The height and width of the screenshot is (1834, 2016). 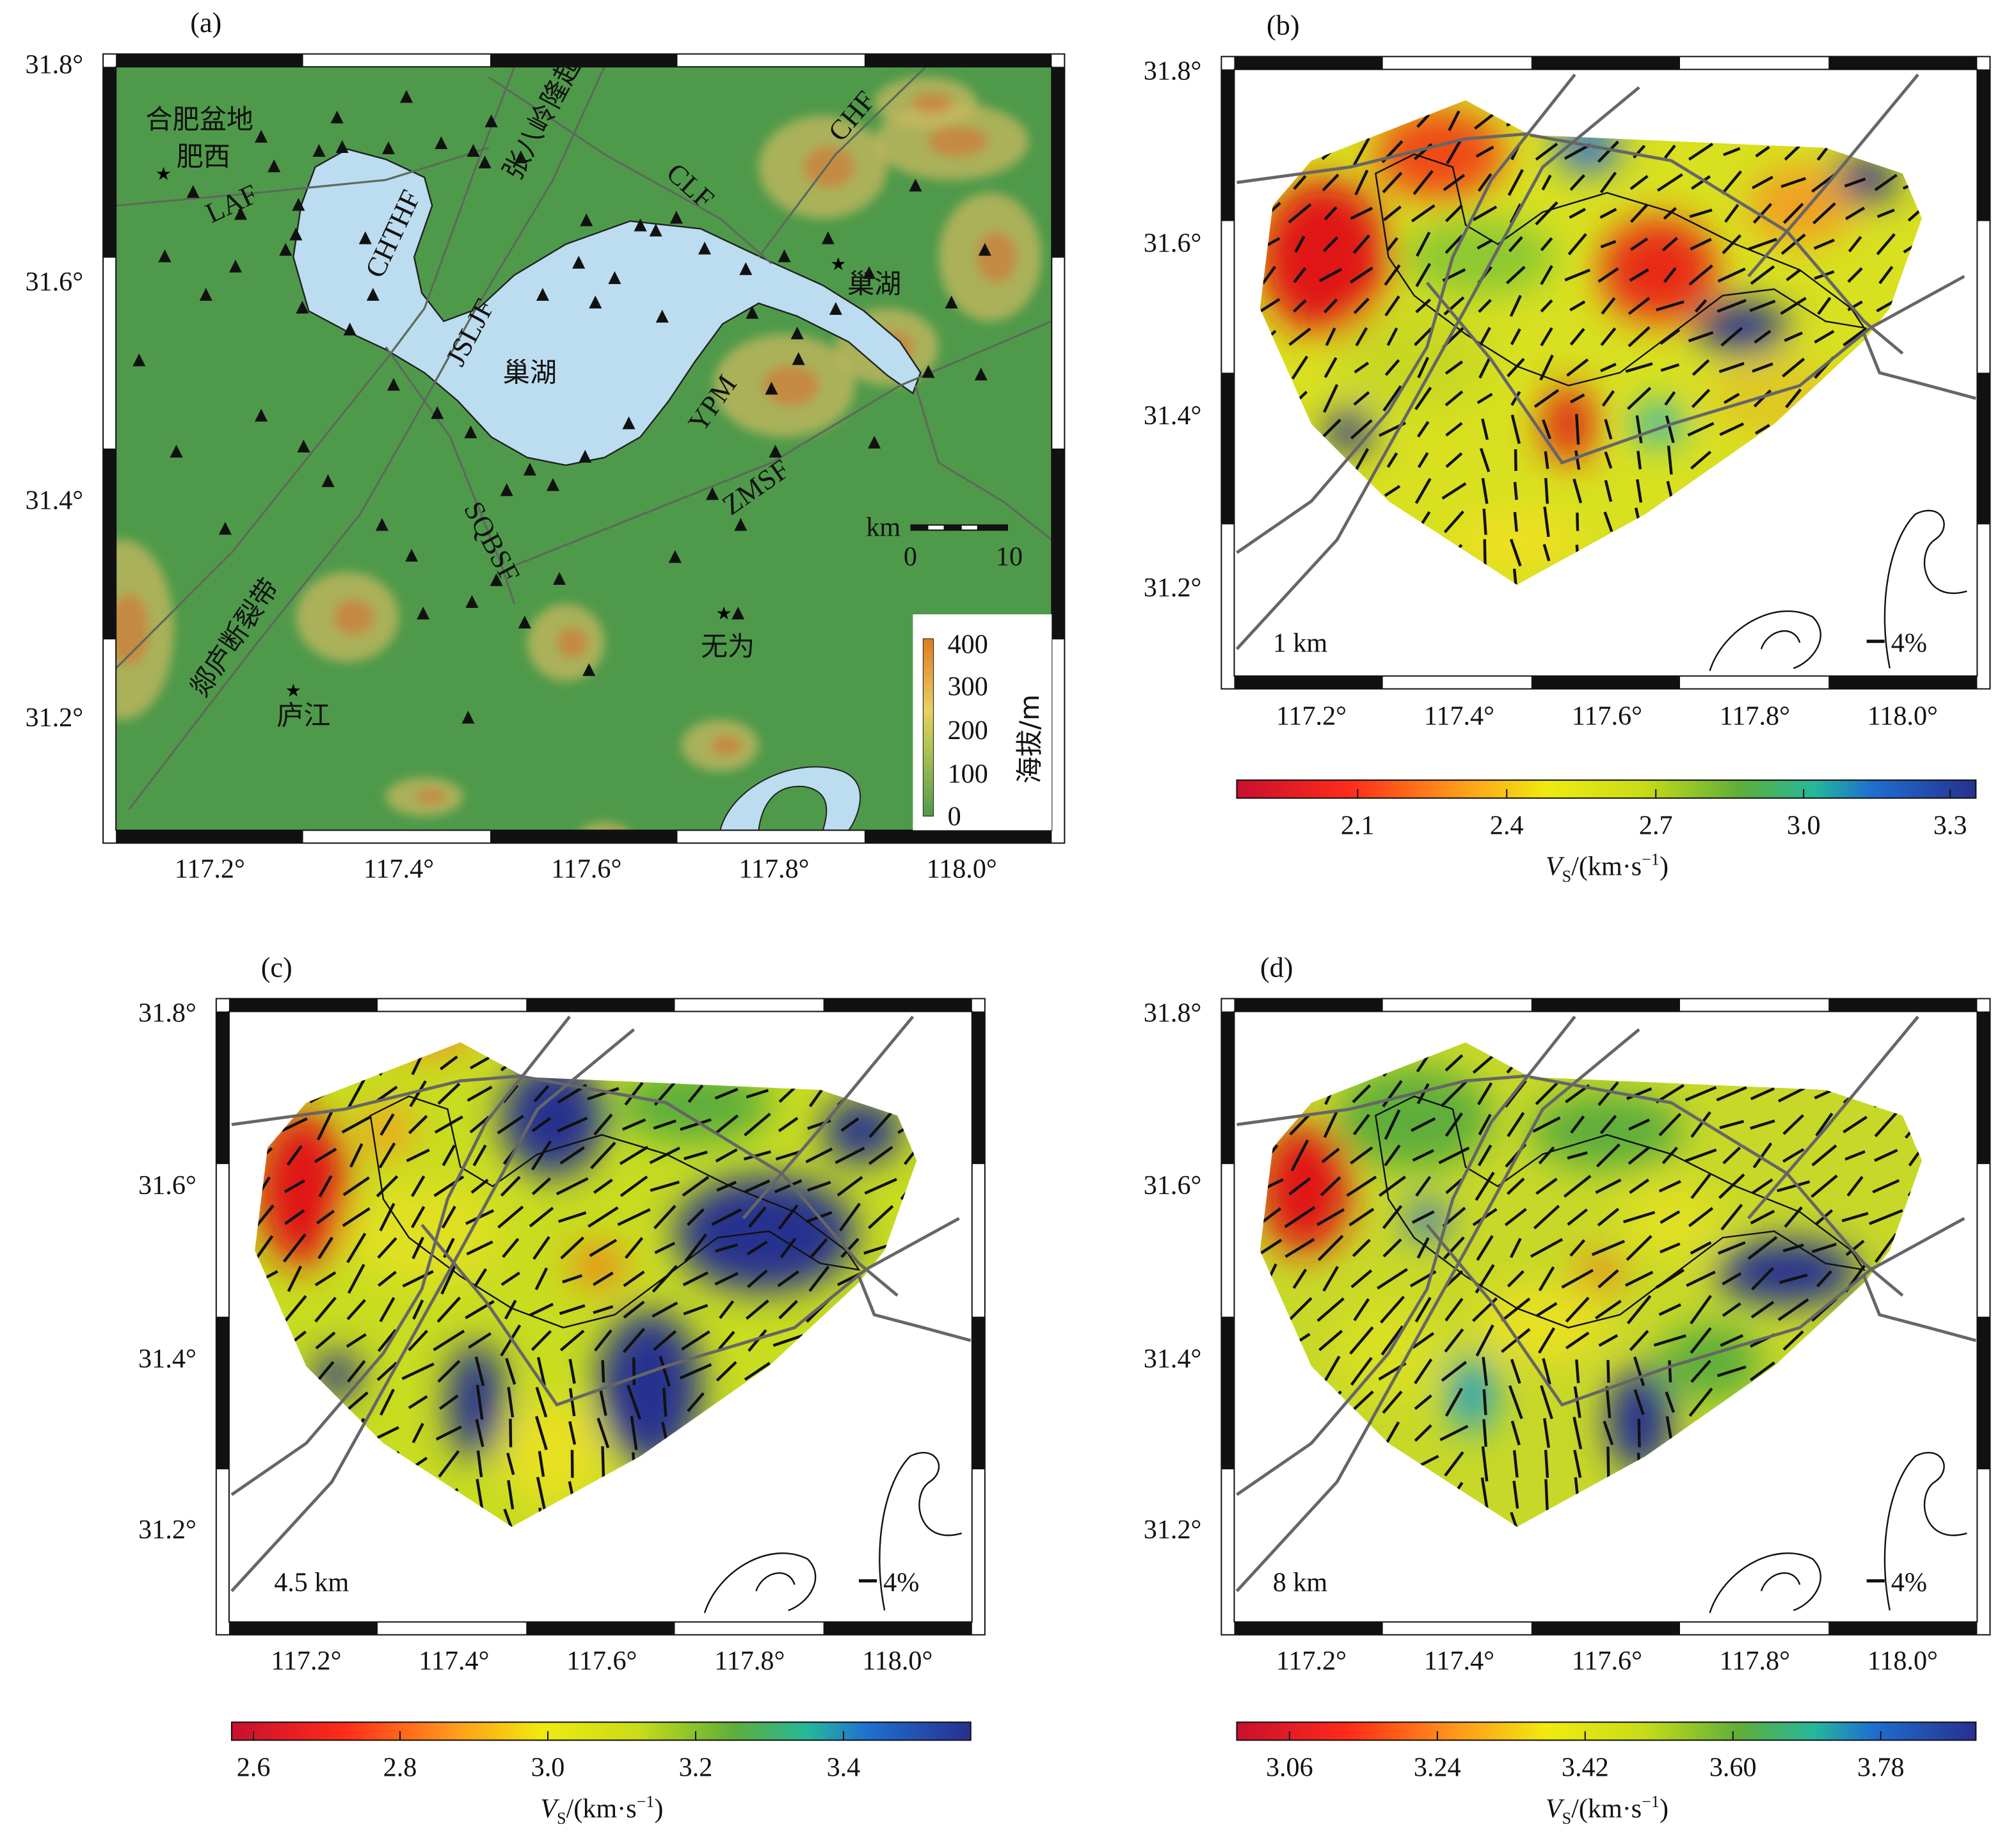 I want to click on scale-bar: km 0 10, so click(x=944, y=542).